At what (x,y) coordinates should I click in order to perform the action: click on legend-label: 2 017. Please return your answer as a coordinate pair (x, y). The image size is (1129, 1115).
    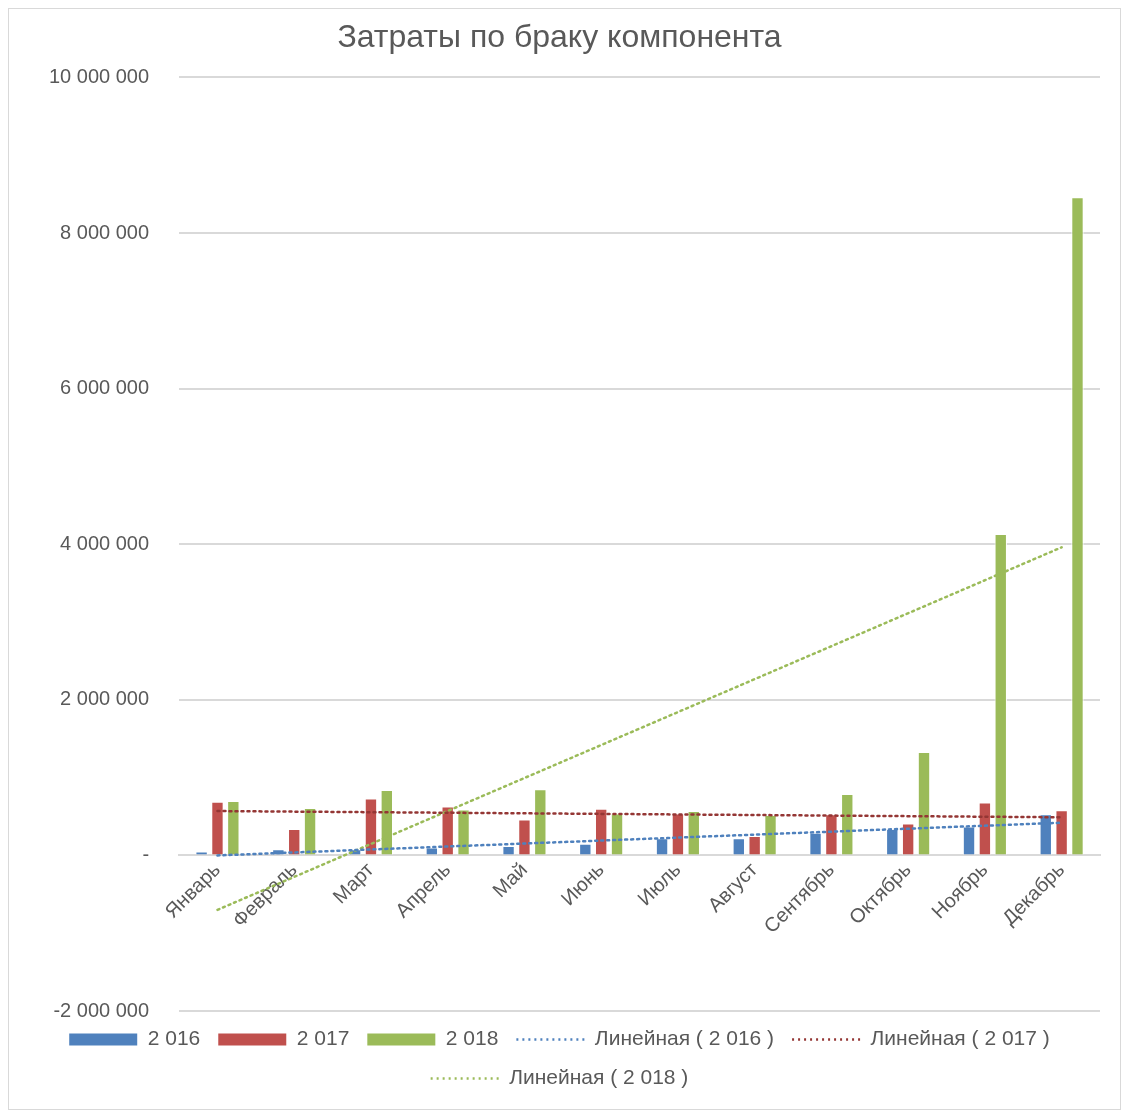
    Looking at the image, I should click on (323, 1038).